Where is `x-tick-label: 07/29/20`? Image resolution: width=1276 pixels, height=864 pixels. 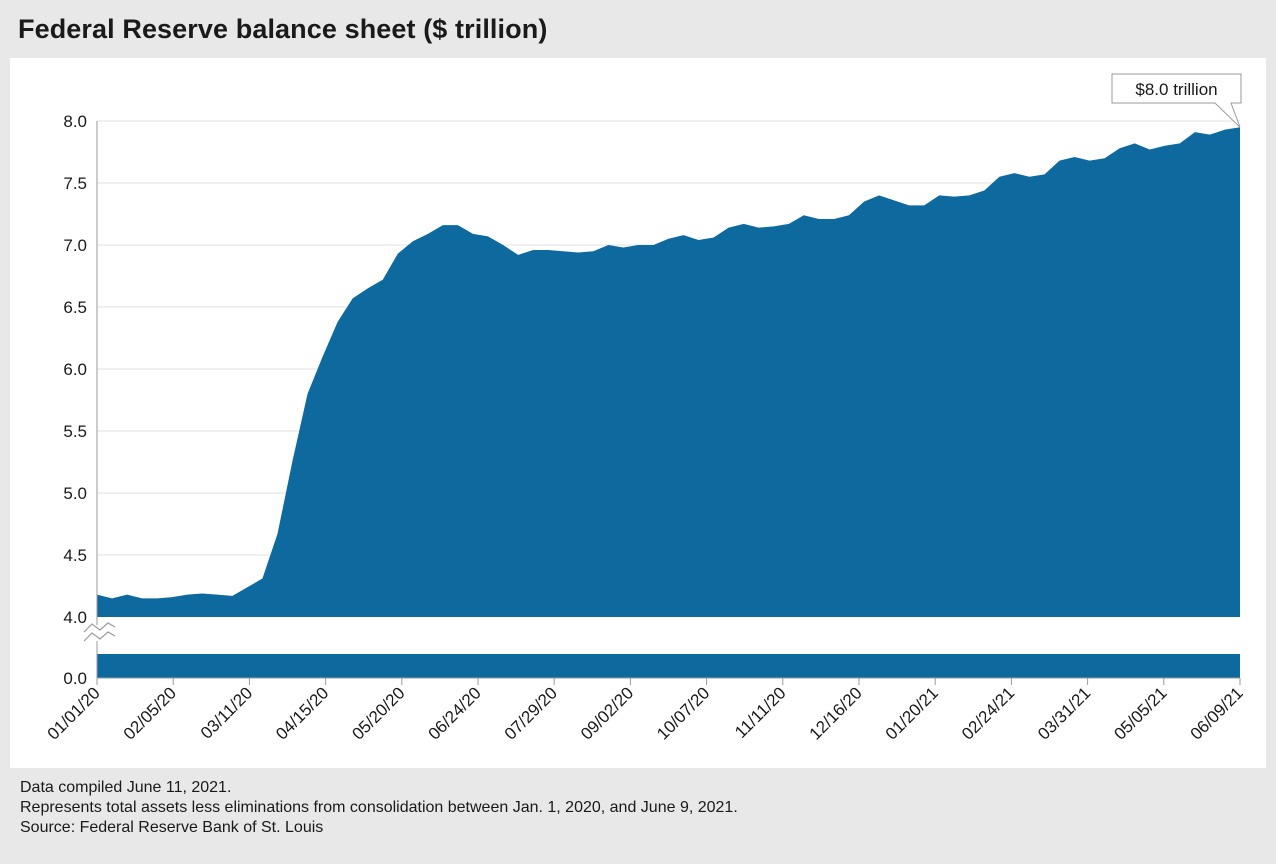
x-tick-label: 07/29/20 is located at coordinates (531, 713).